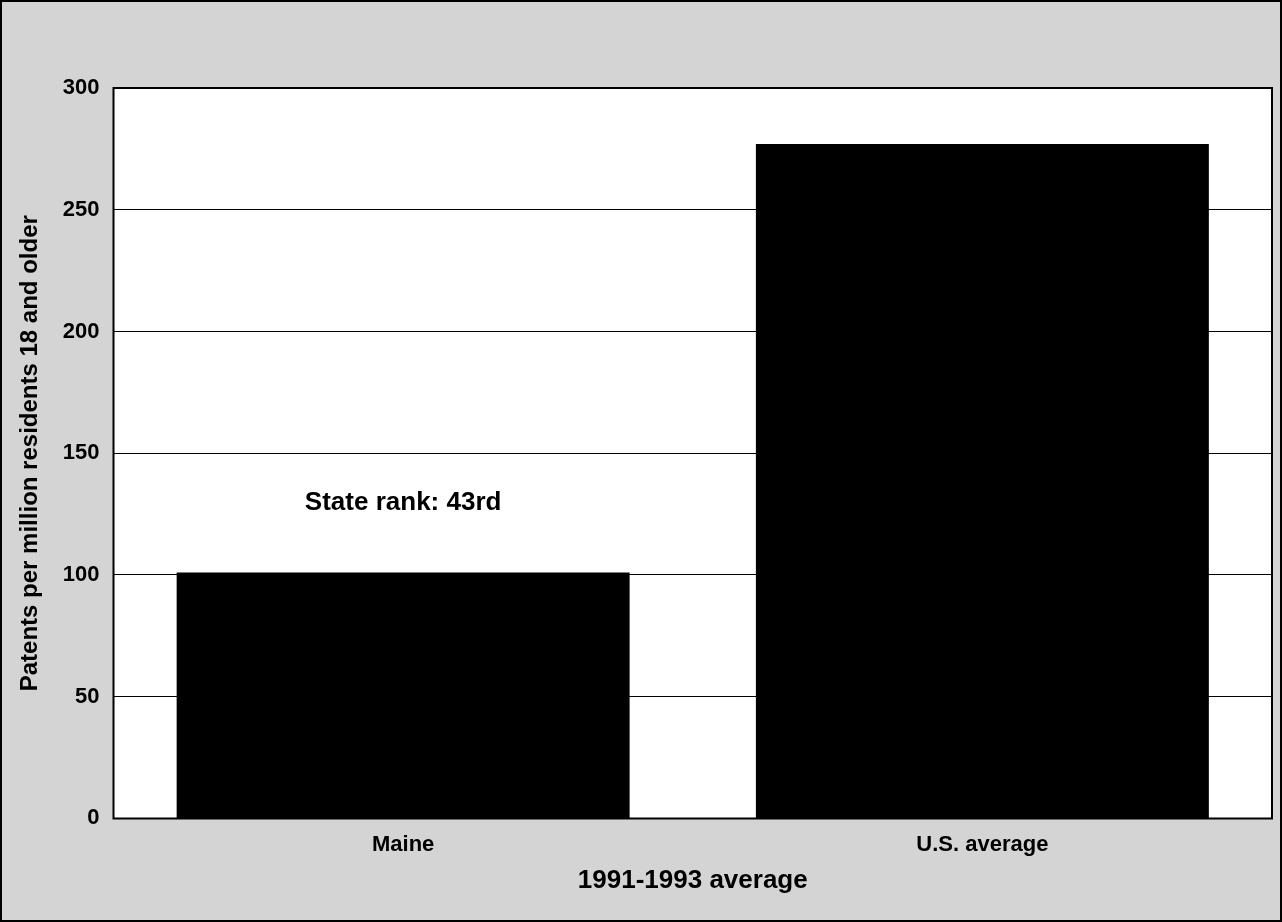  What do you see at coordinates (93, 817) in the screenshot?
I see `y-tick-label: 0` at bounding box center [93, 817].